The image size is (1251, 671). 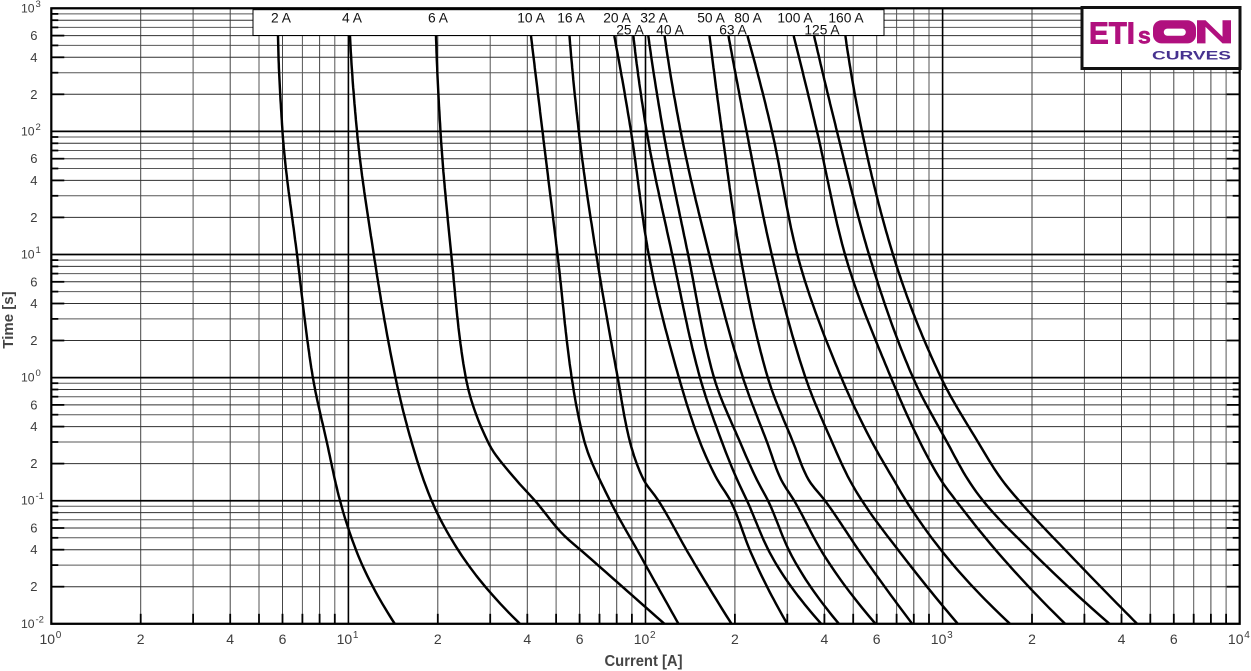 I want to click on svg-text: 20 A, so click(x=617, y=18).